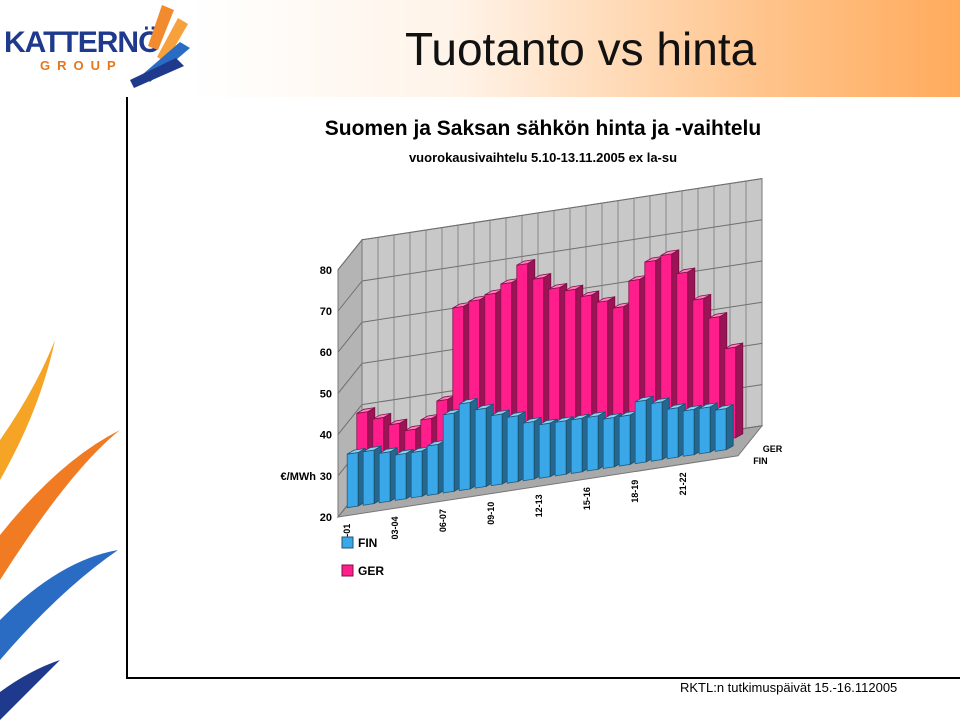  I want to click on y-tick-label: 40, so click(326, 436).